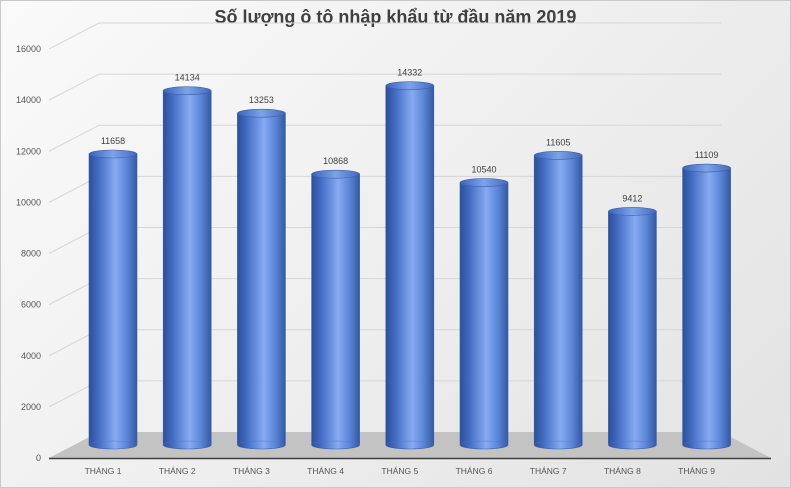 The width and height of the screenshot is (791, 488). I want to click on bar: 11109, so click(706, 300).